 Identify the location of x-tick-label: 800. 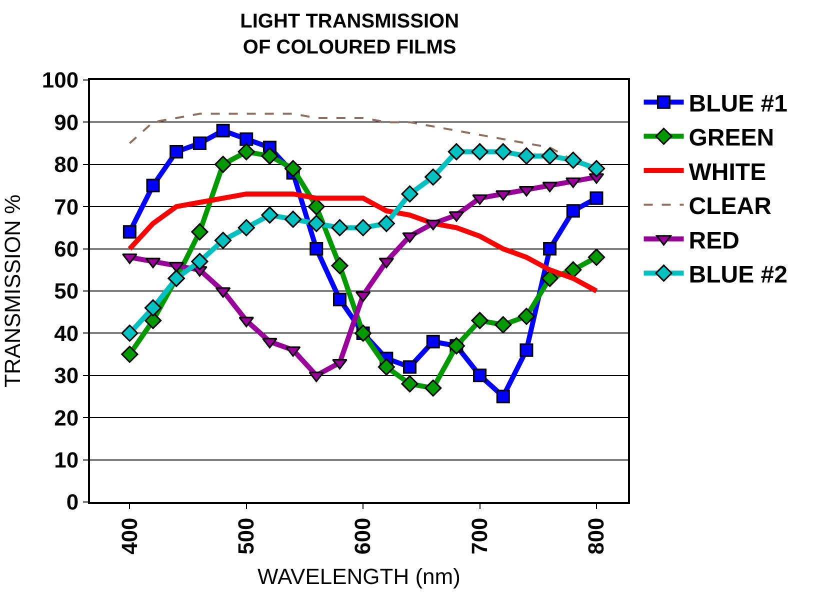
(596, 536).